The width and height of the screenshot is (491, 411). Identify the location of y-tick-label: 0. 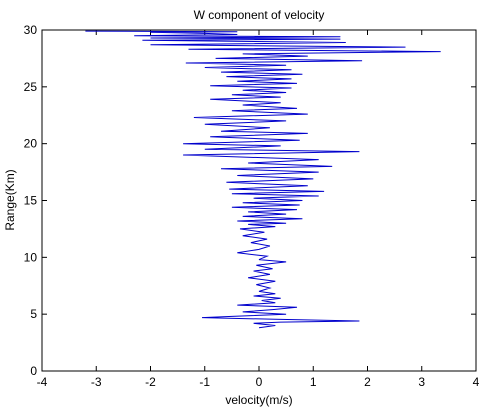
(33, 371).